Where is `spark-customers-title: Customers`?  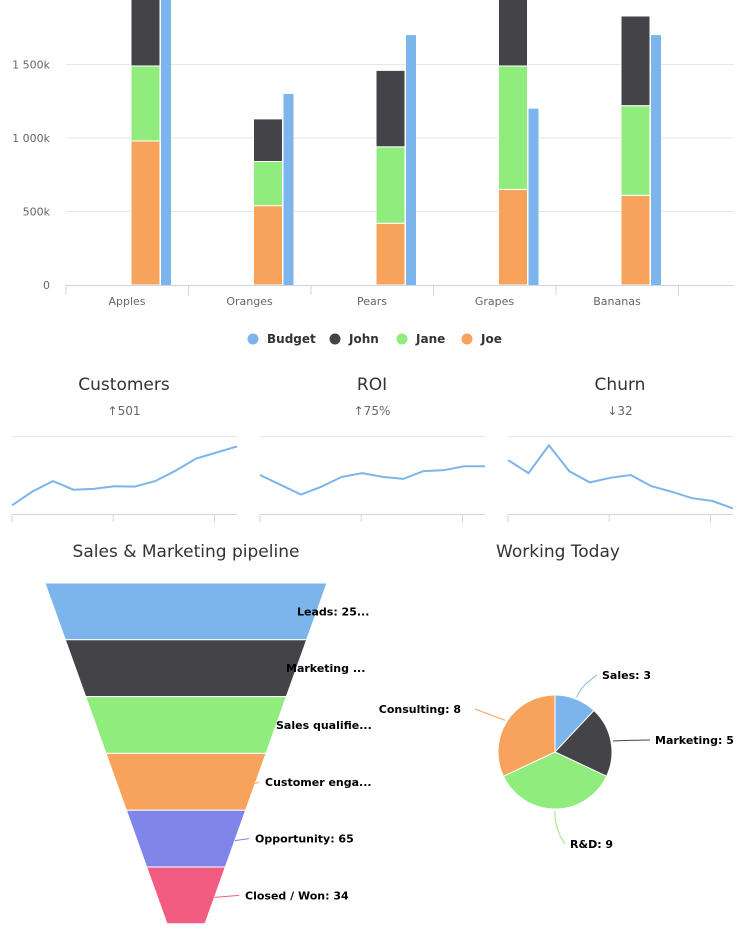 spark-customers-title: Customers is located at coordinates (124, 385).